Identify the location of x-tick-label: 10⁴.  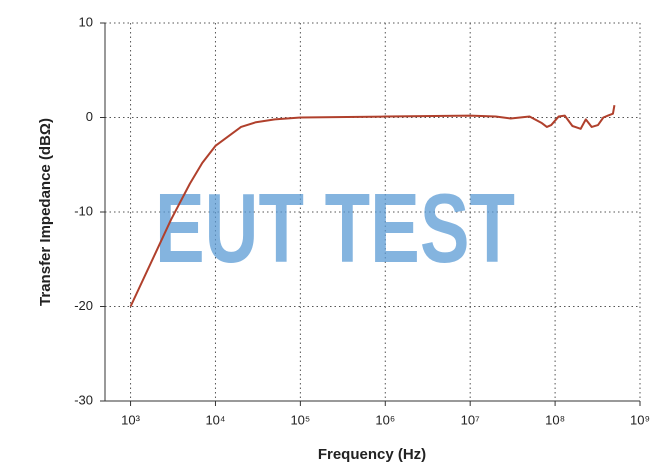
(215, 419).